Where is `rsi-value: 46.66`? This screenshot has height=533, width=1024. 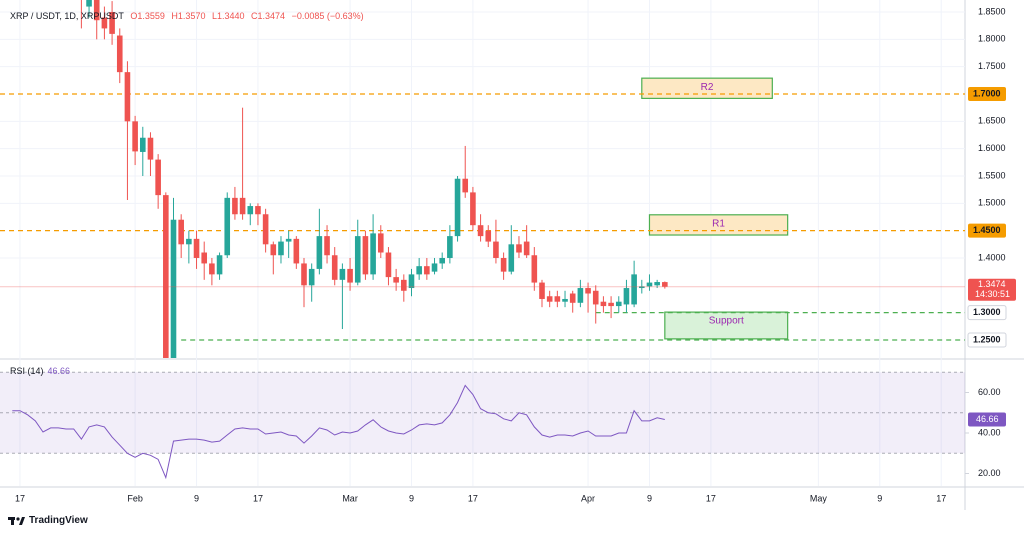 rsi-value: 46.66 is located at coordinates (59, 371).